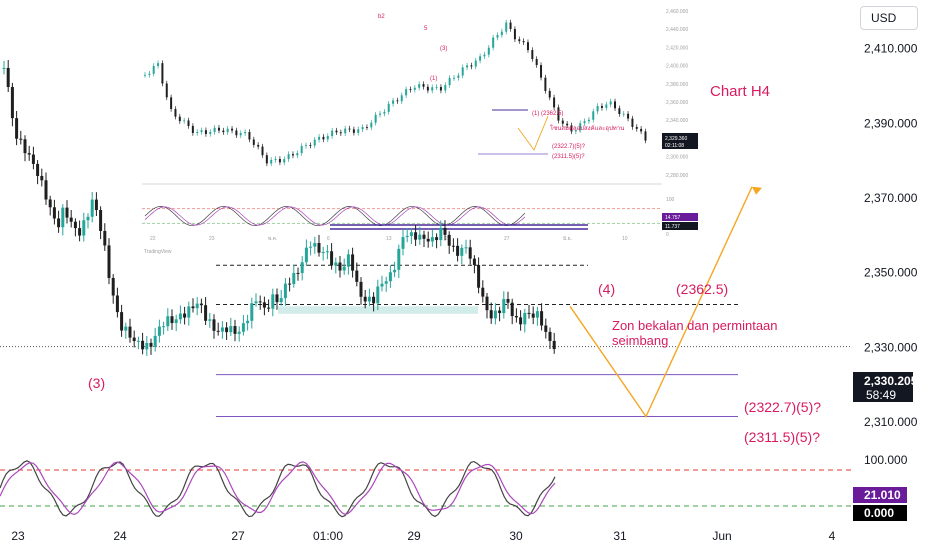 The image size is (932, 550). What do you see at coordinates (880, 513) in the screenshot?
I see `osc-zero-badge` at bounding box center [880, 513].